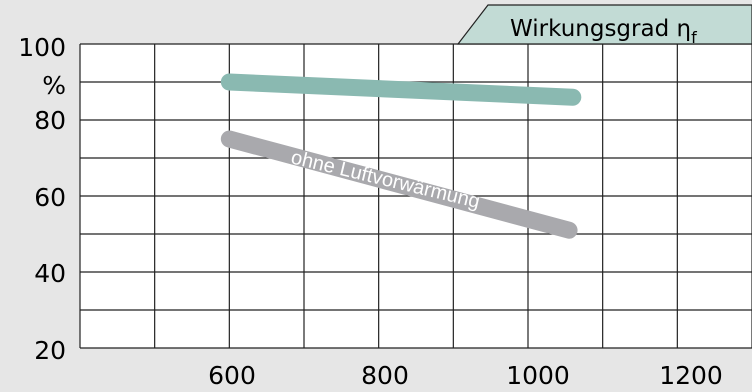 The height and width of the screenshot is (392, 752). I want to click on x-tick-label-1200: 1200, so click(691, 375).